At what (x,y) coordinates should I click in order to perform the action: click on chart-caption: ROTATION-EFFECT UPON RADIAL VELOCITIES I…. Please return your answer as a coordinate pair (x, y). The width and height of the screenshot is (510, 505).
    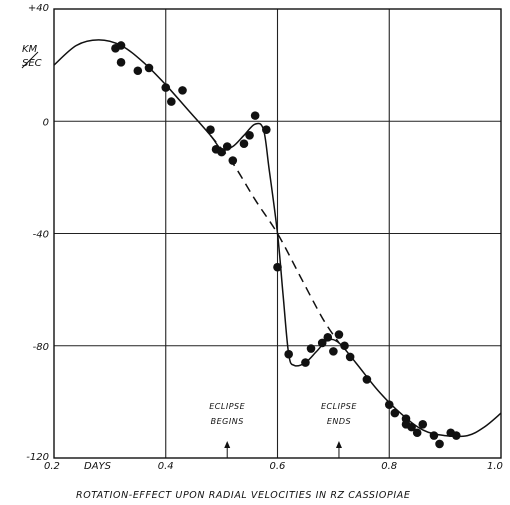
    Looking at the image, I should click on (243, 495).